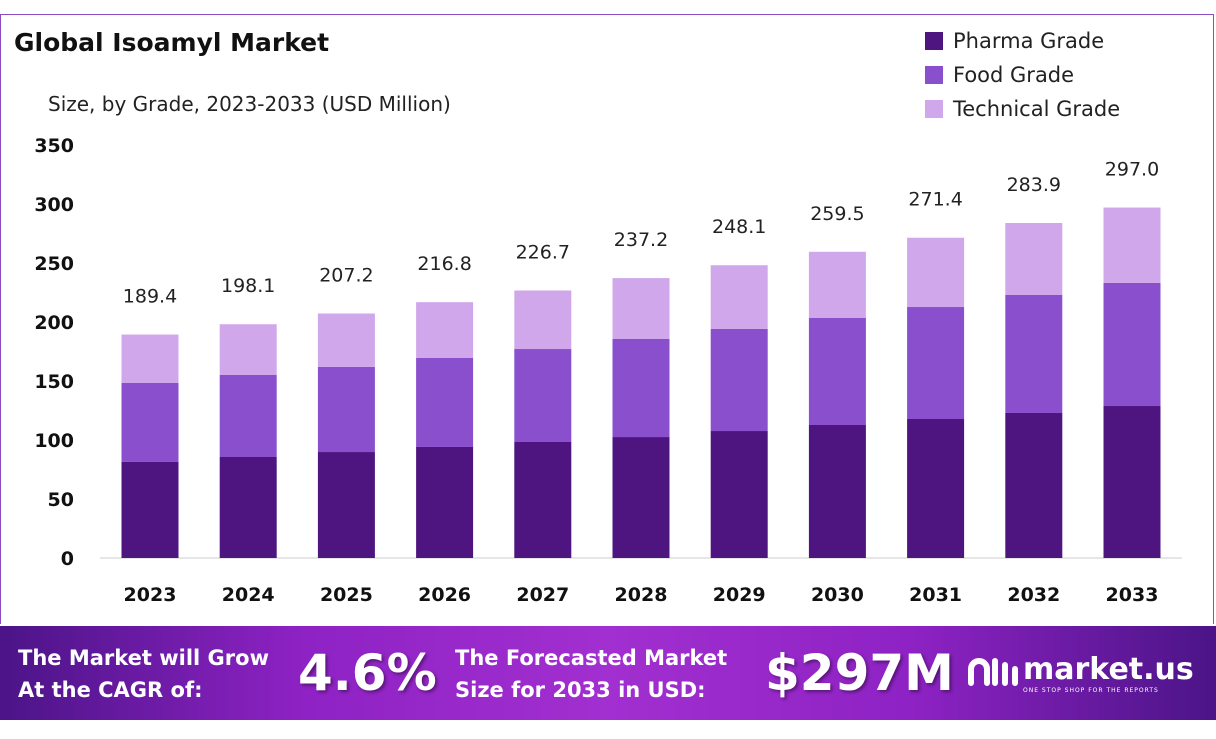  Describe the element at coordinates (1034, 185) in the screenshot. I see `data-label: 283.9` at that location.